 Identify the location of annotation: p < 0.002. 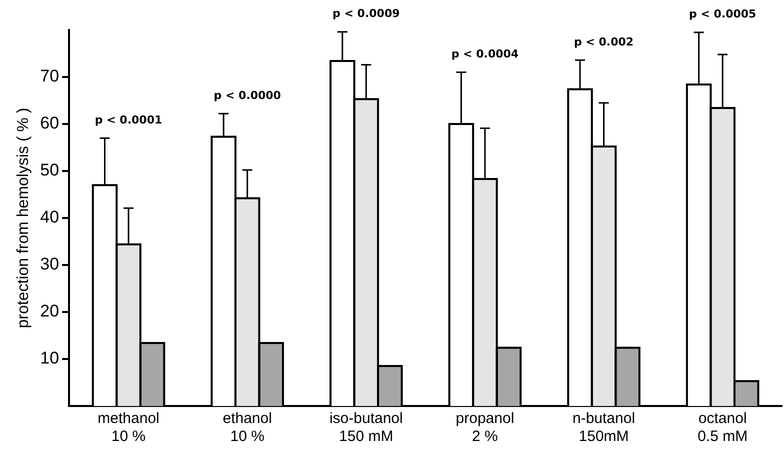
(604, 41).